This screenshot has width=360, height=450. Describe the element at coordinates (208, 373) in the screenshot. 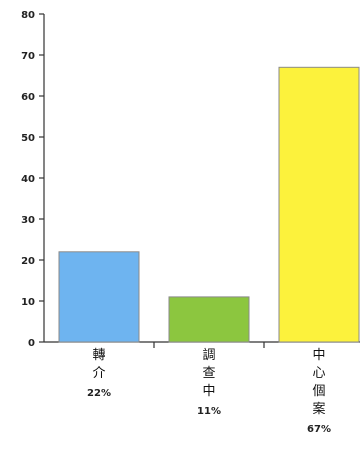

I see `category-label-char: 查` at that location.